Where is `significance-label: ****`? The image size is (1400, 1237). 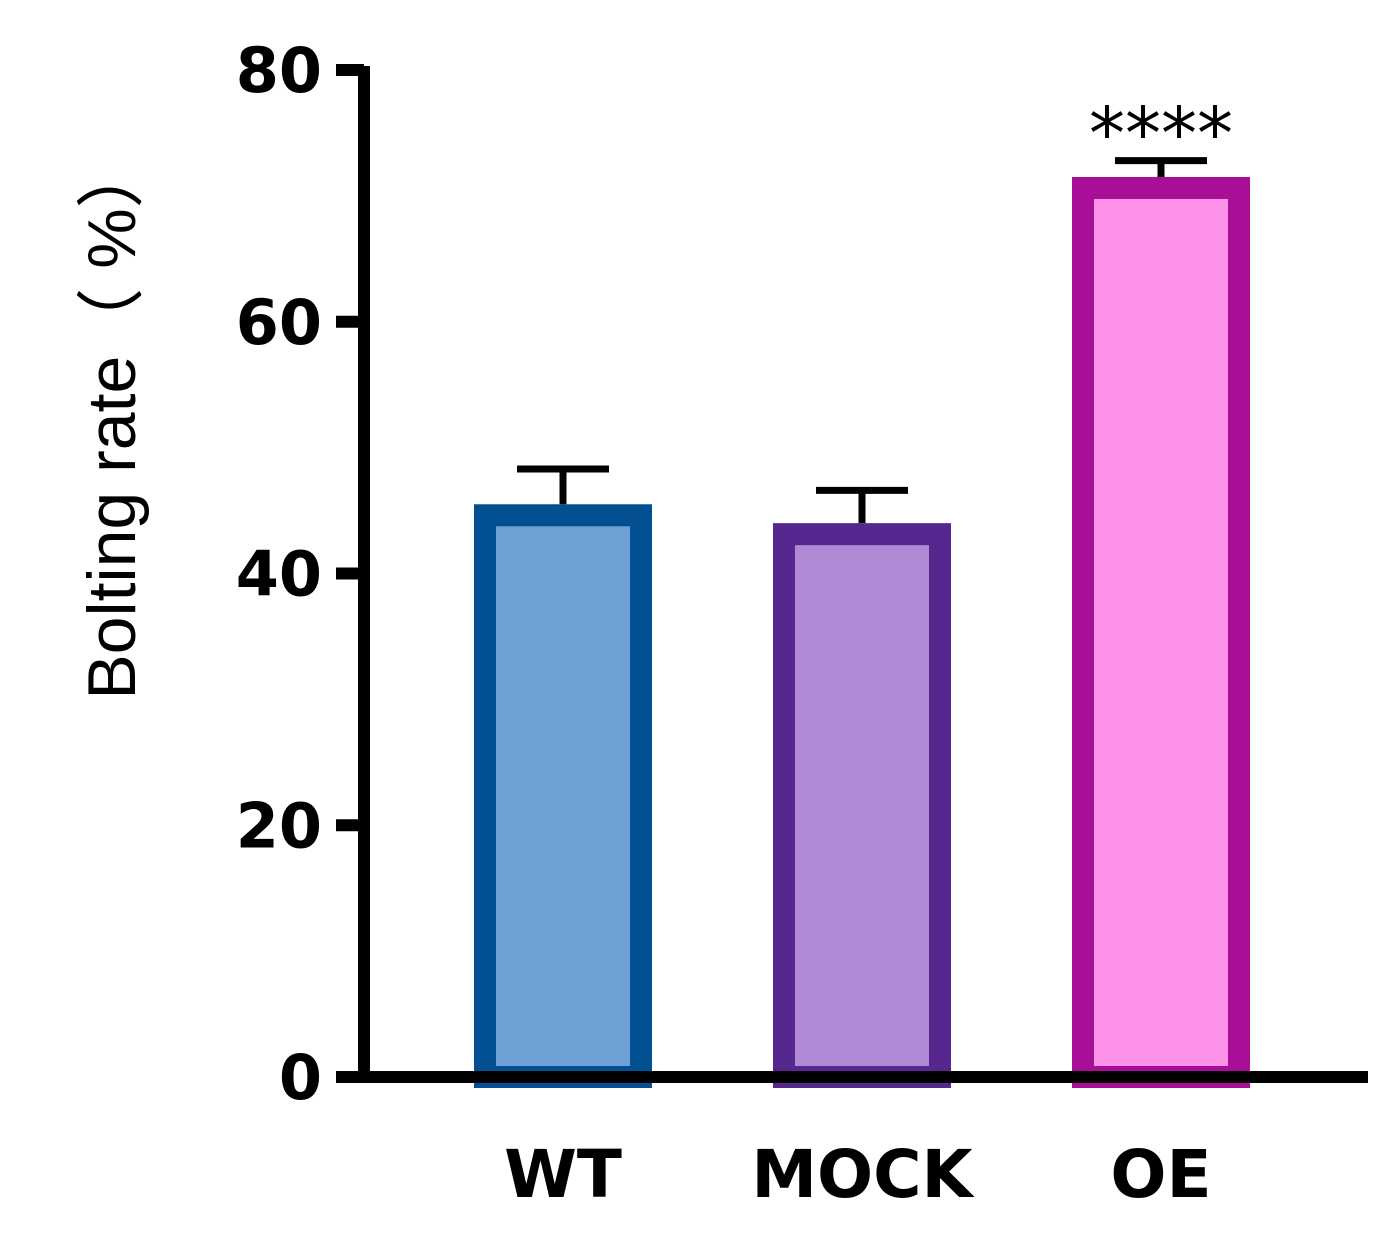 significance-label: **** is located at coordinates (1161, 134).